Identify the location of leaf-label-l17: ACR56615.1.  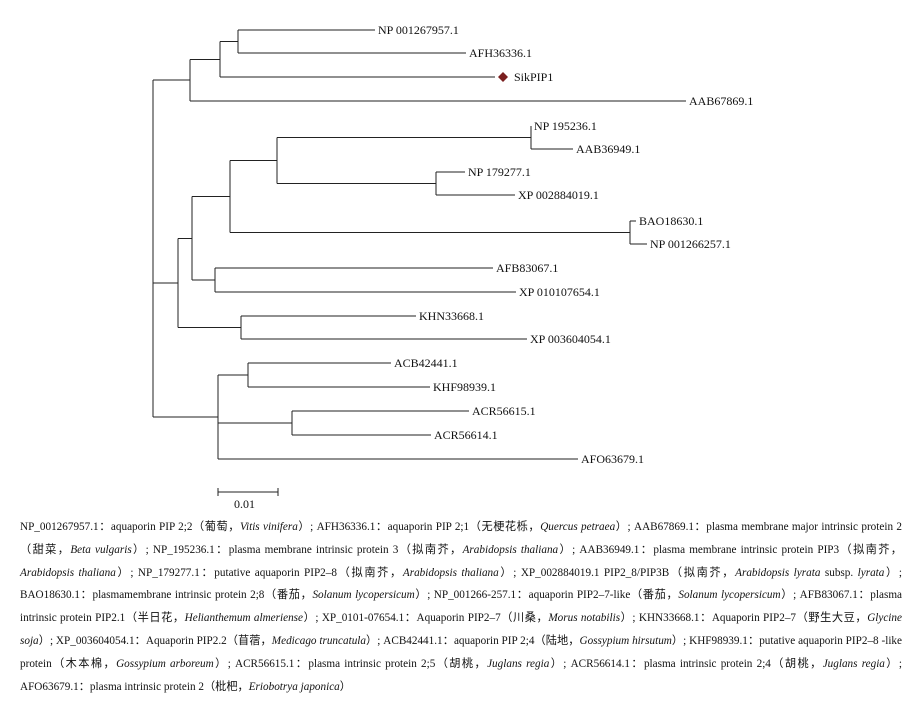
(504, 411).